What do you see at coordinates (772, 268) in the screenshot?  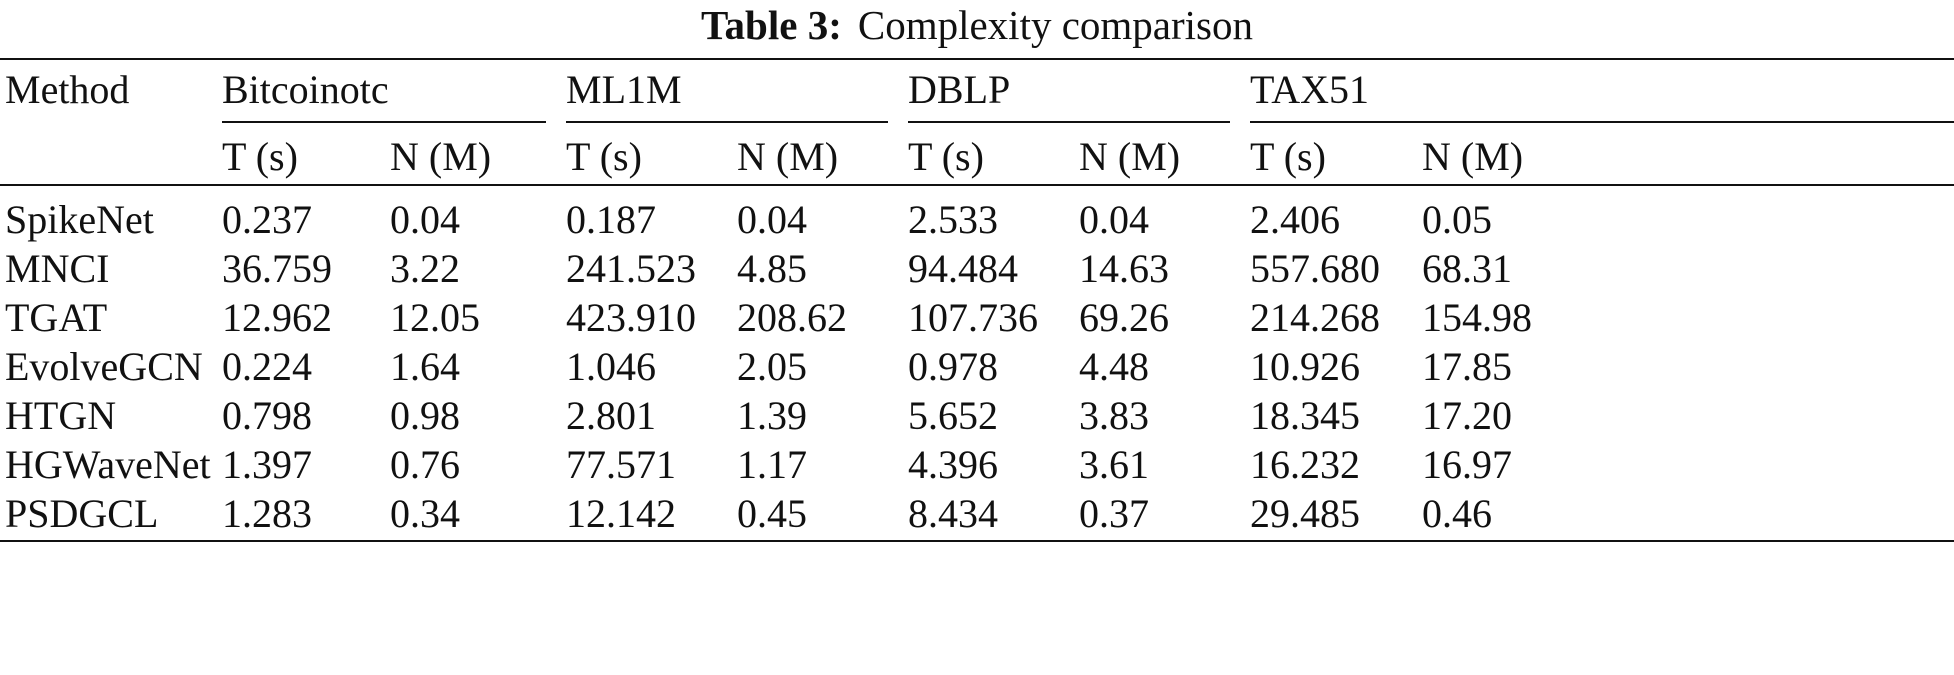 I see `table-cell: 4.85` at bounding box center [772, 268].